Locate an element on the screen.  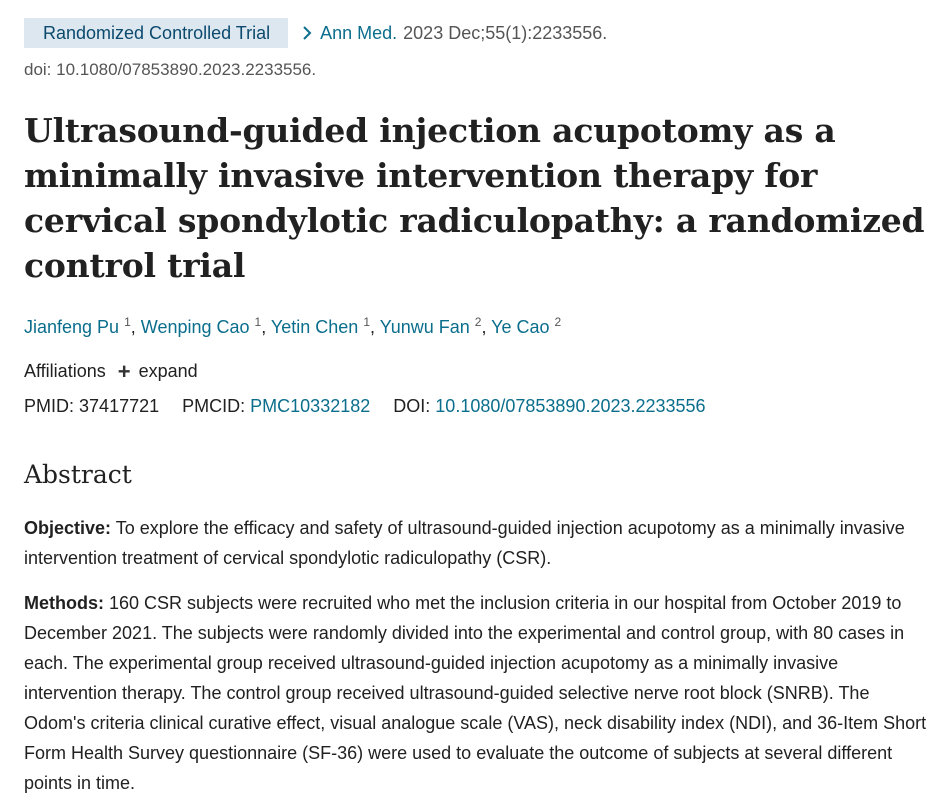
doi-label: DOI: is located at coordinates (412, 406).